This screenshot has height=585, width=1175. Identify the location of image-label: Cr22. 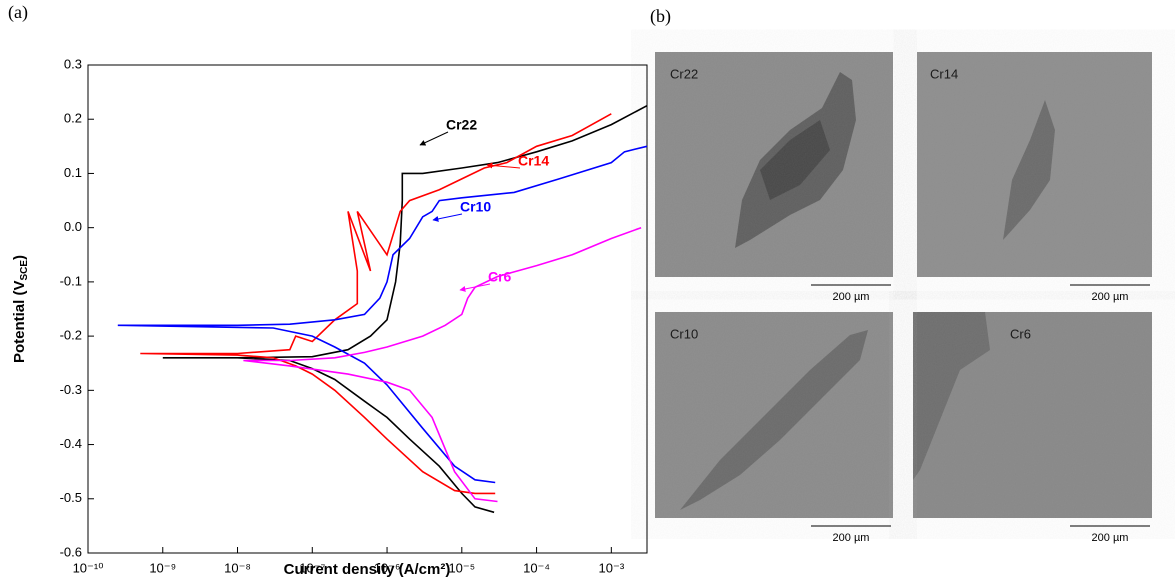
(684, 73).